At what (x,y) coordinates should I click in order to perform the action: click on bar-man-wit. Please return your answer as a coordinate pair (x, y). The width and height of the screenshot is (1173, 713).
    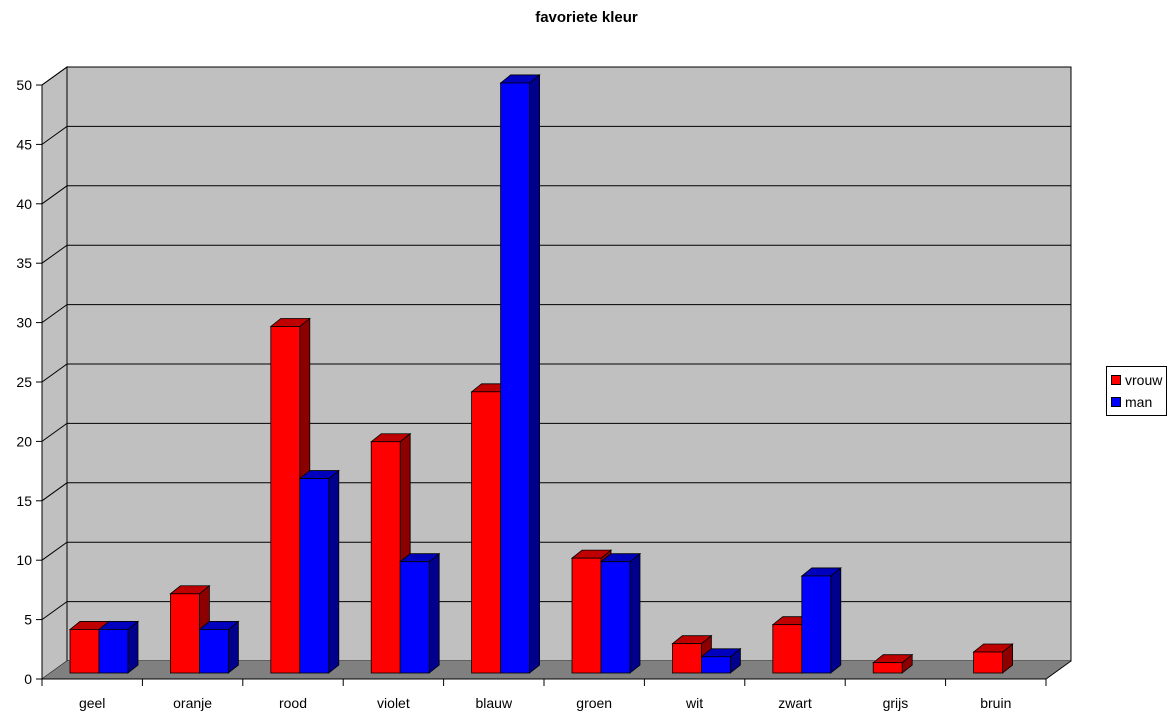
    Looking at the image, I should click on (721, 660).